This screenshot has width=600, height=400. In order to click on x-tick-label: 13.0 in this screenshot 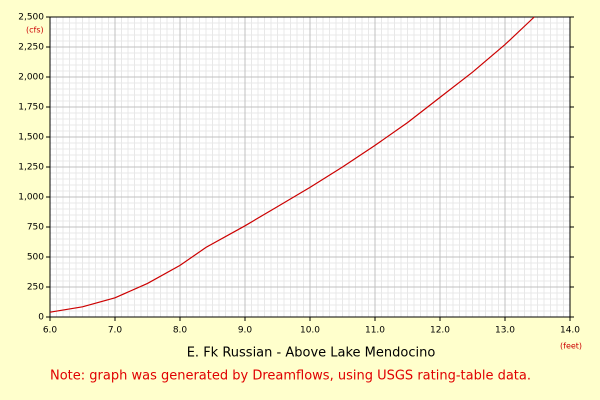, I will do `click(505, 331)`.